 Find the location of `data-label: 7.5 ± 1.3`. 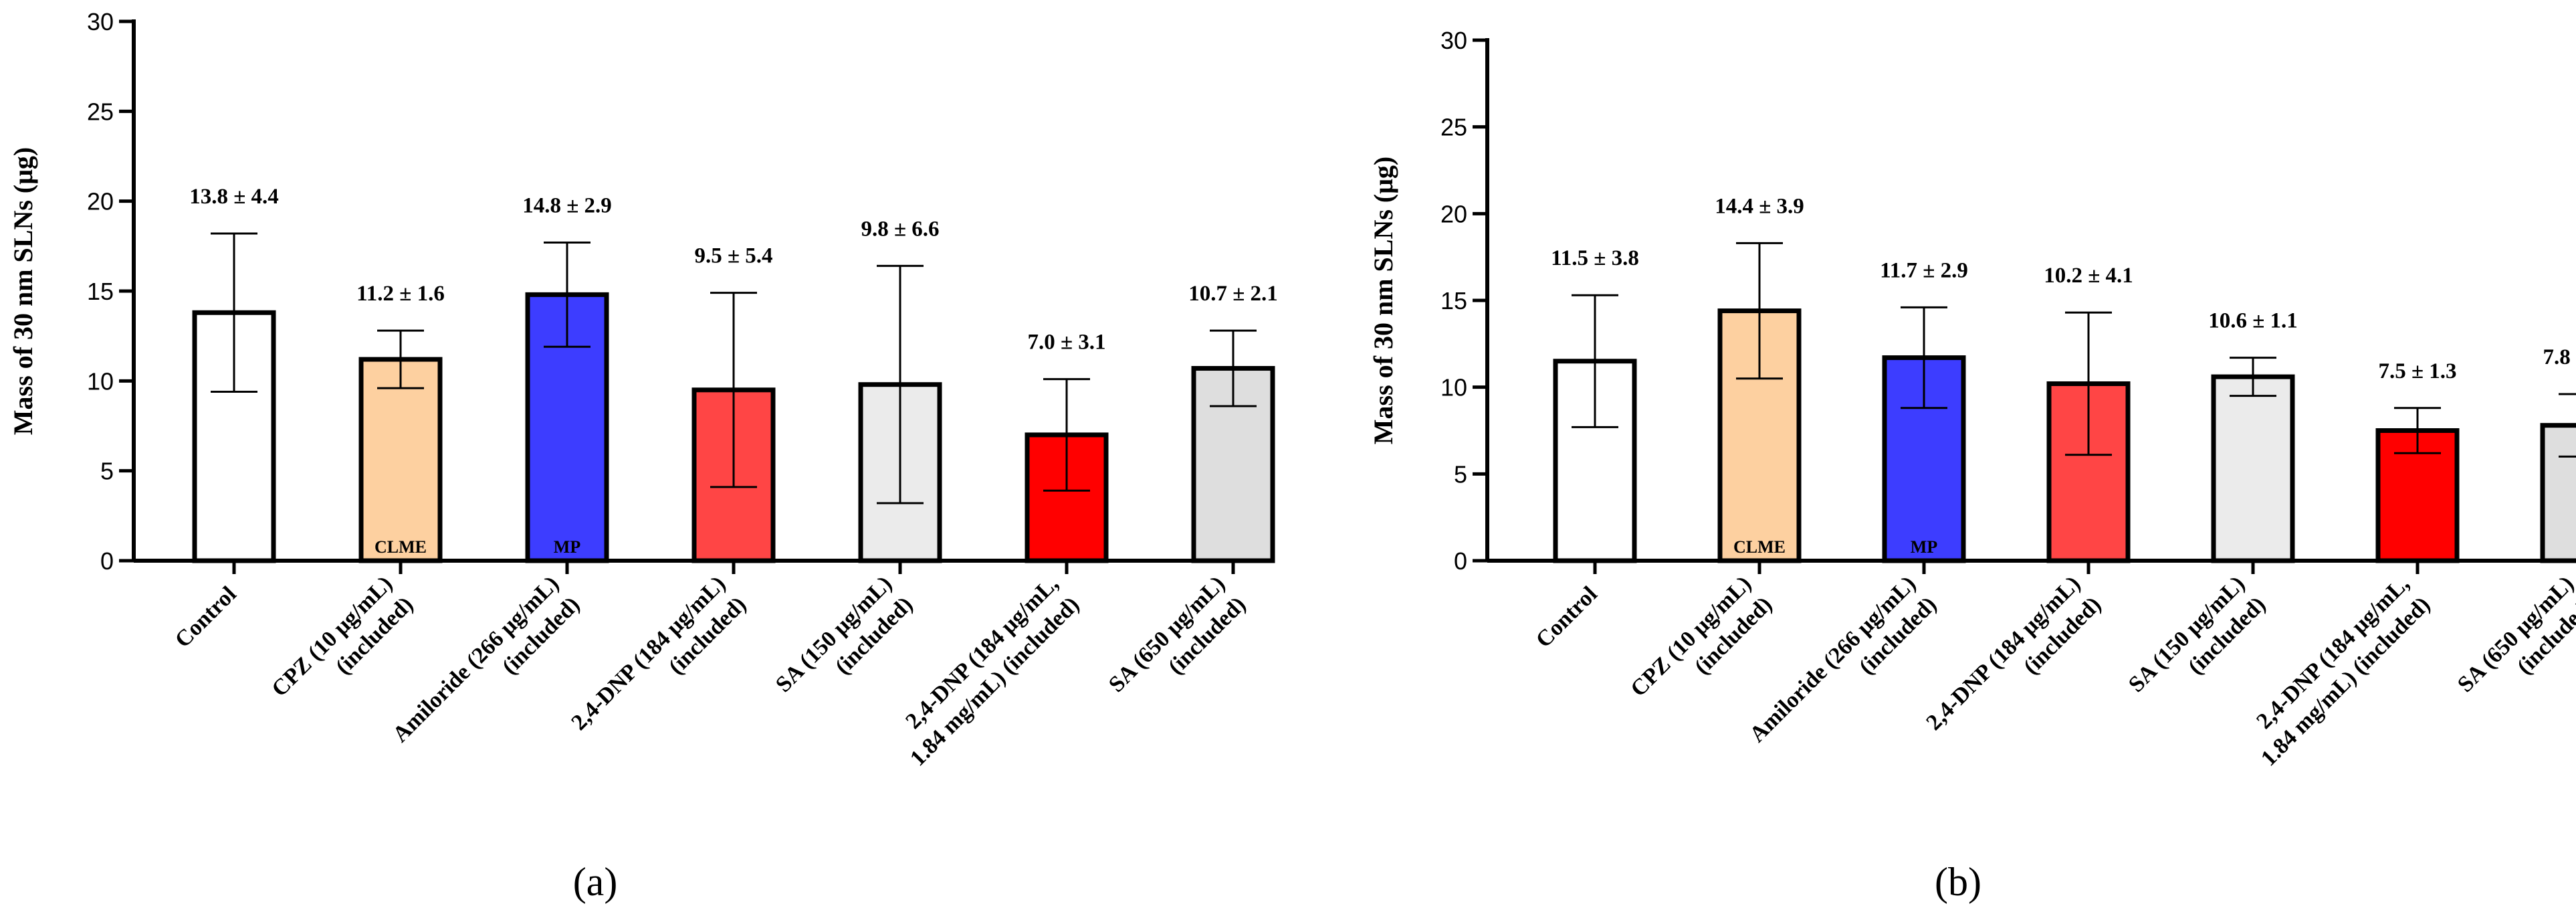

data-label: 7.5 ± 1.3 is located at coordinates (2417, 371).